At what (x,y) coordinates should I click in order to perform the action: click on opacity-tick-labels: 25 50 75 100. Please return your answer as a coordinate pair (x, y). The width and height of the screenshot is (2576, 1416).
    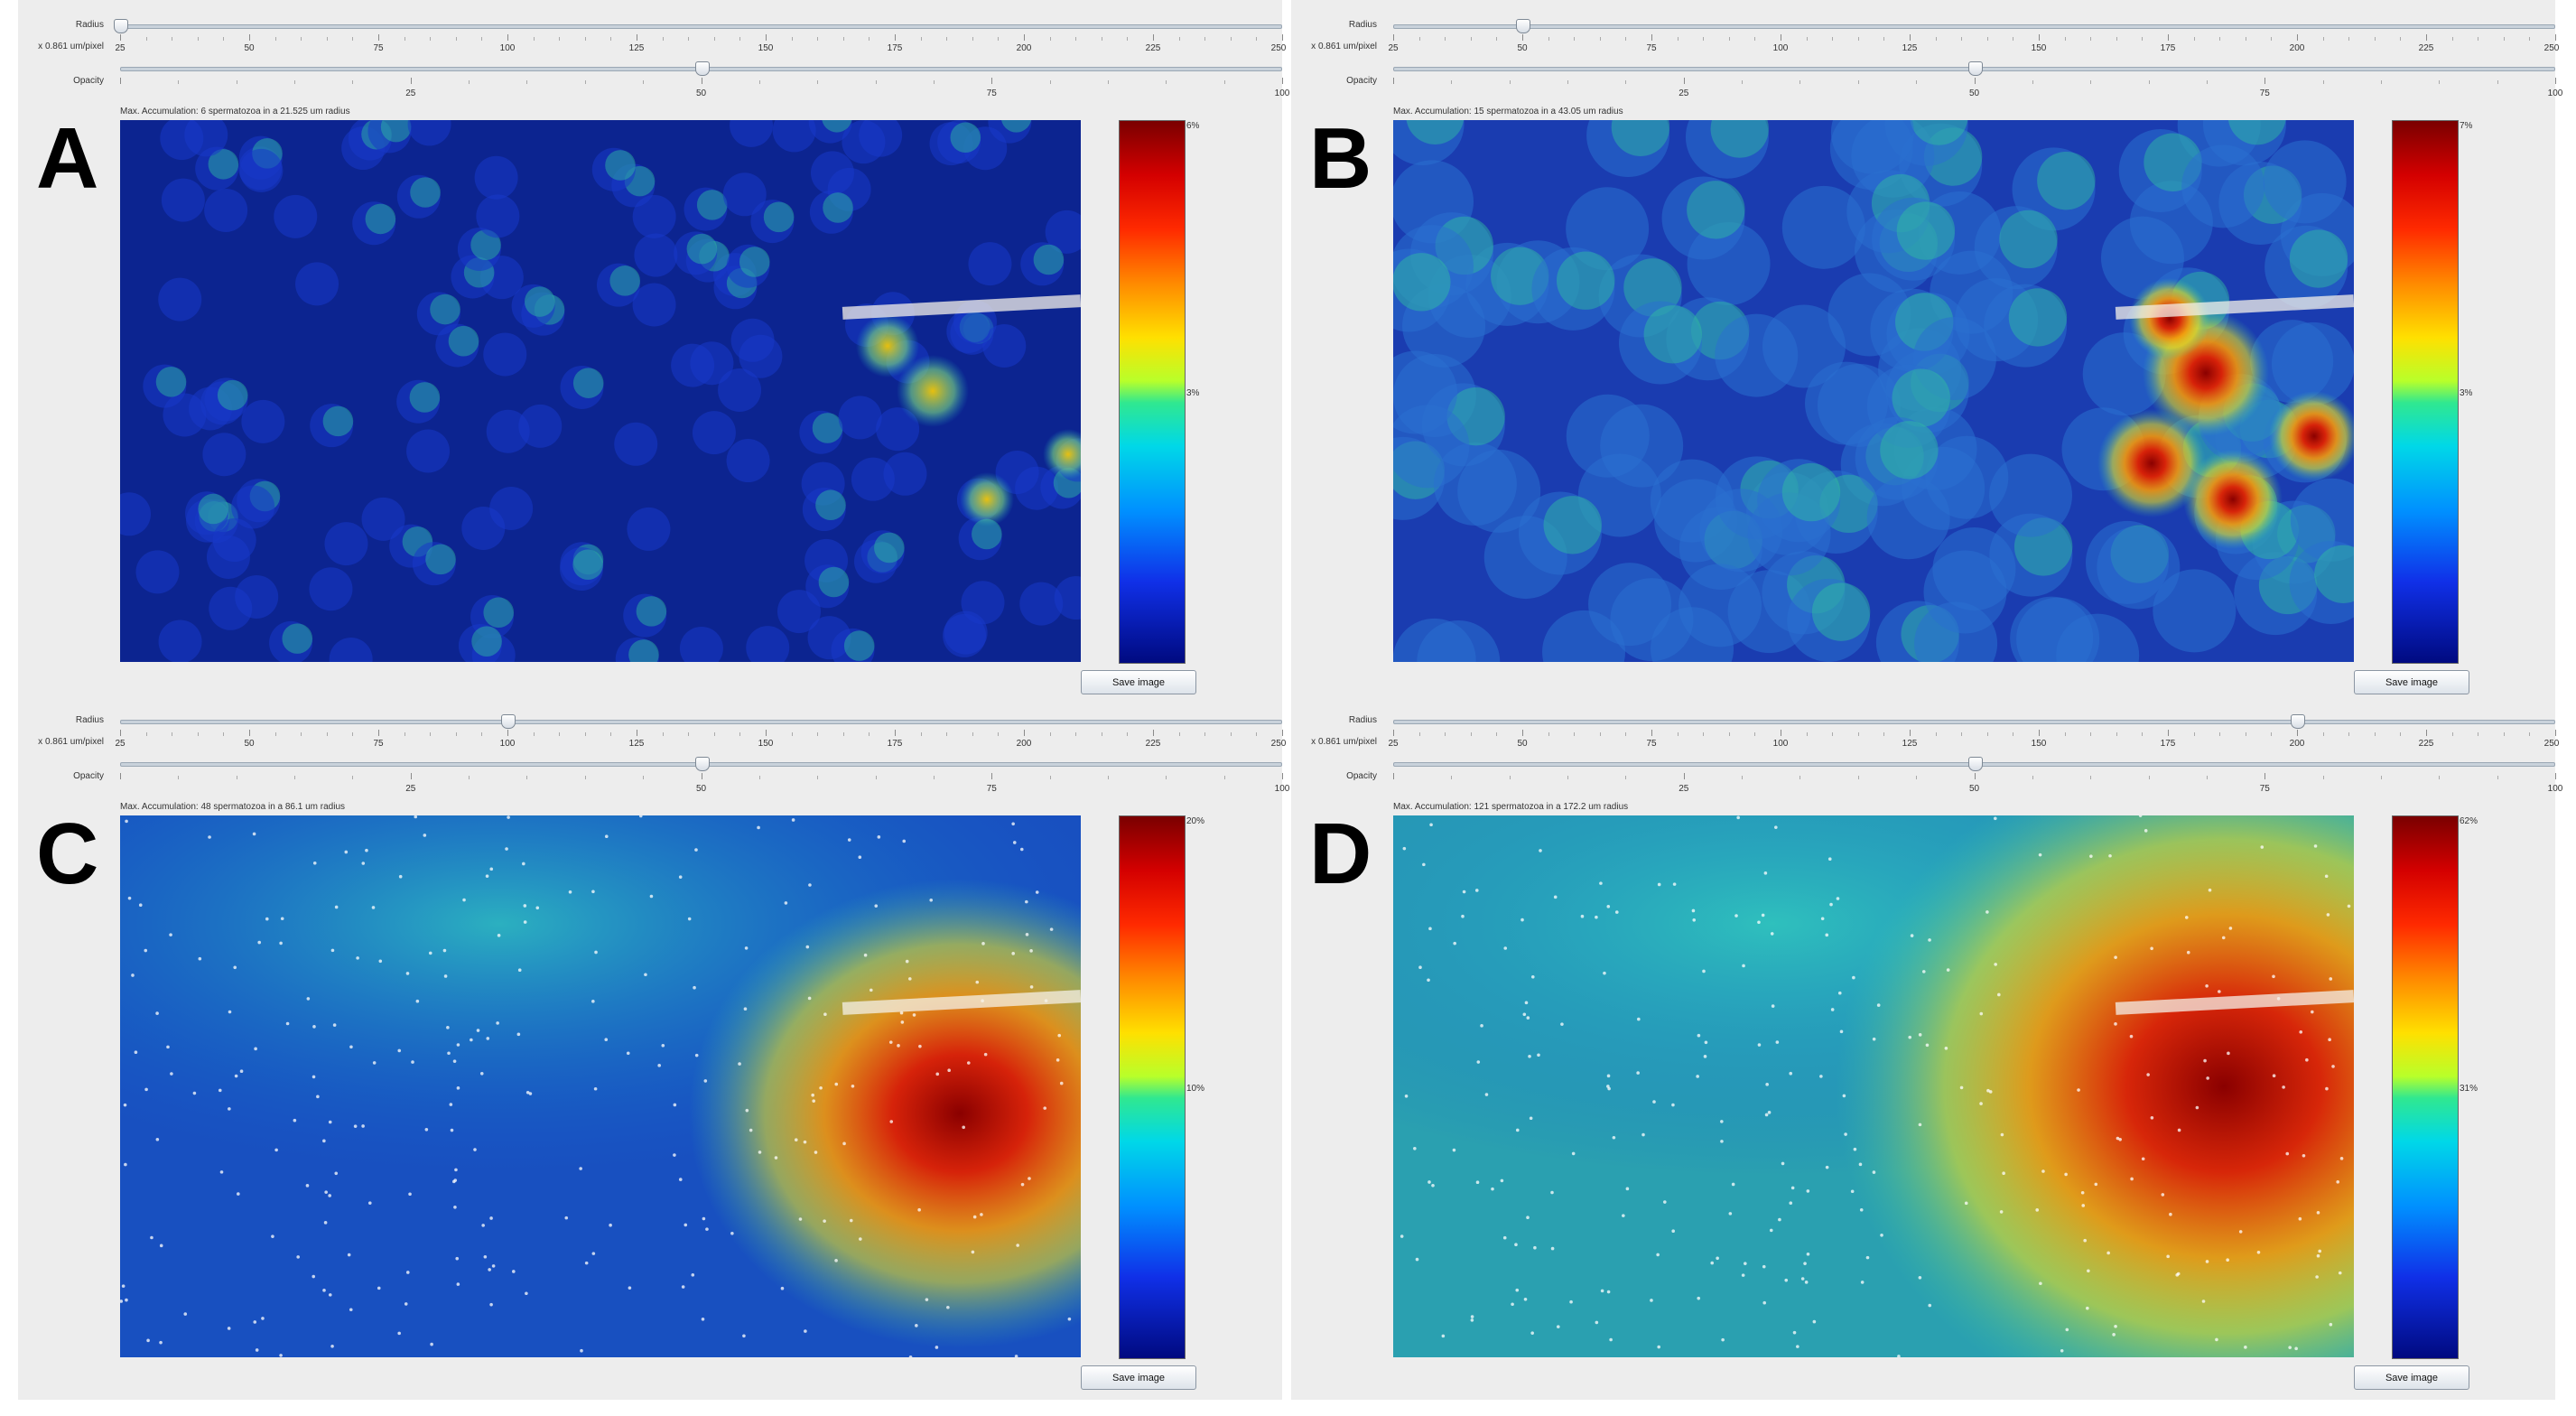
    Looking at the image, I should click on (704, 94).